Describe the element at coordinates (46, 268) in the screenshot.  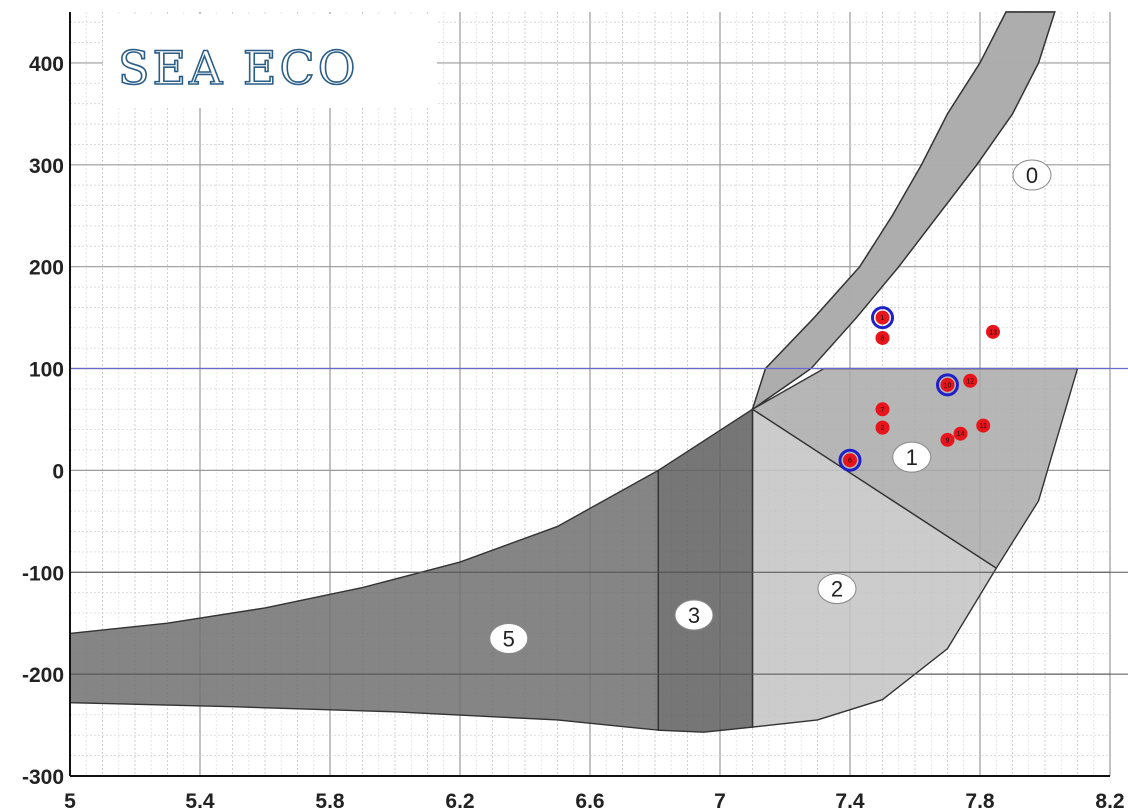
I see `y-tick-label: 200` at that location.